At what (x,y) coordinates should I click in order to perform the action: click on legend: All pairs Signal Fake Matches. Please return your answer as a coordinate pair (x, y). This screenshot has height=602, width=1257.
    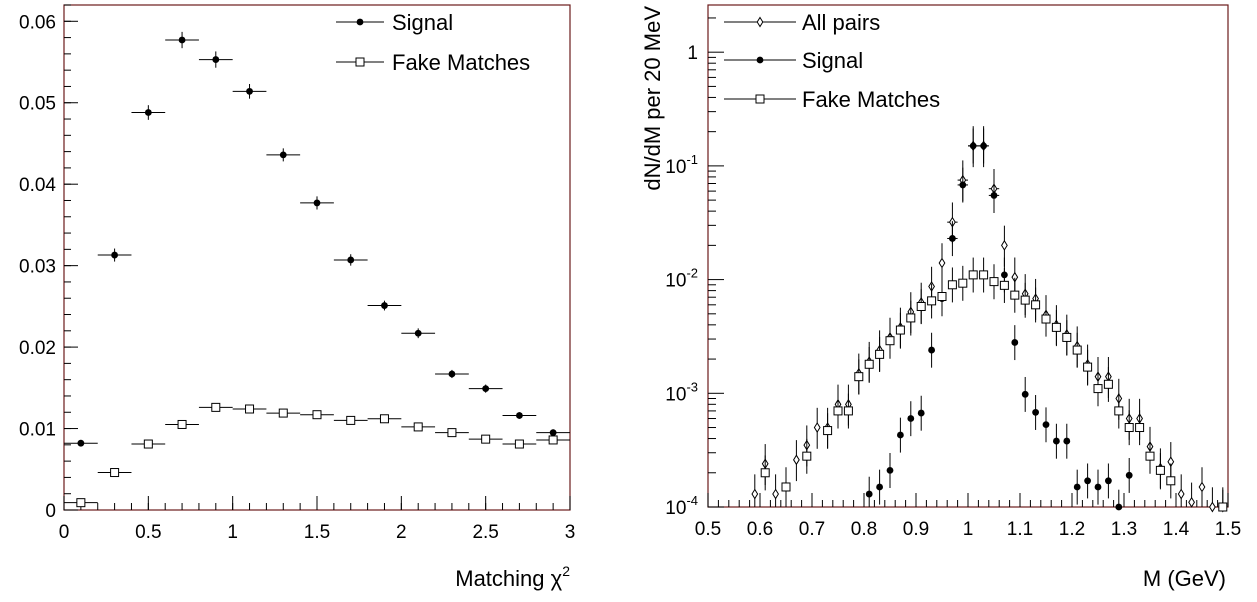
    Looking at the image, I should click on (832, 61).